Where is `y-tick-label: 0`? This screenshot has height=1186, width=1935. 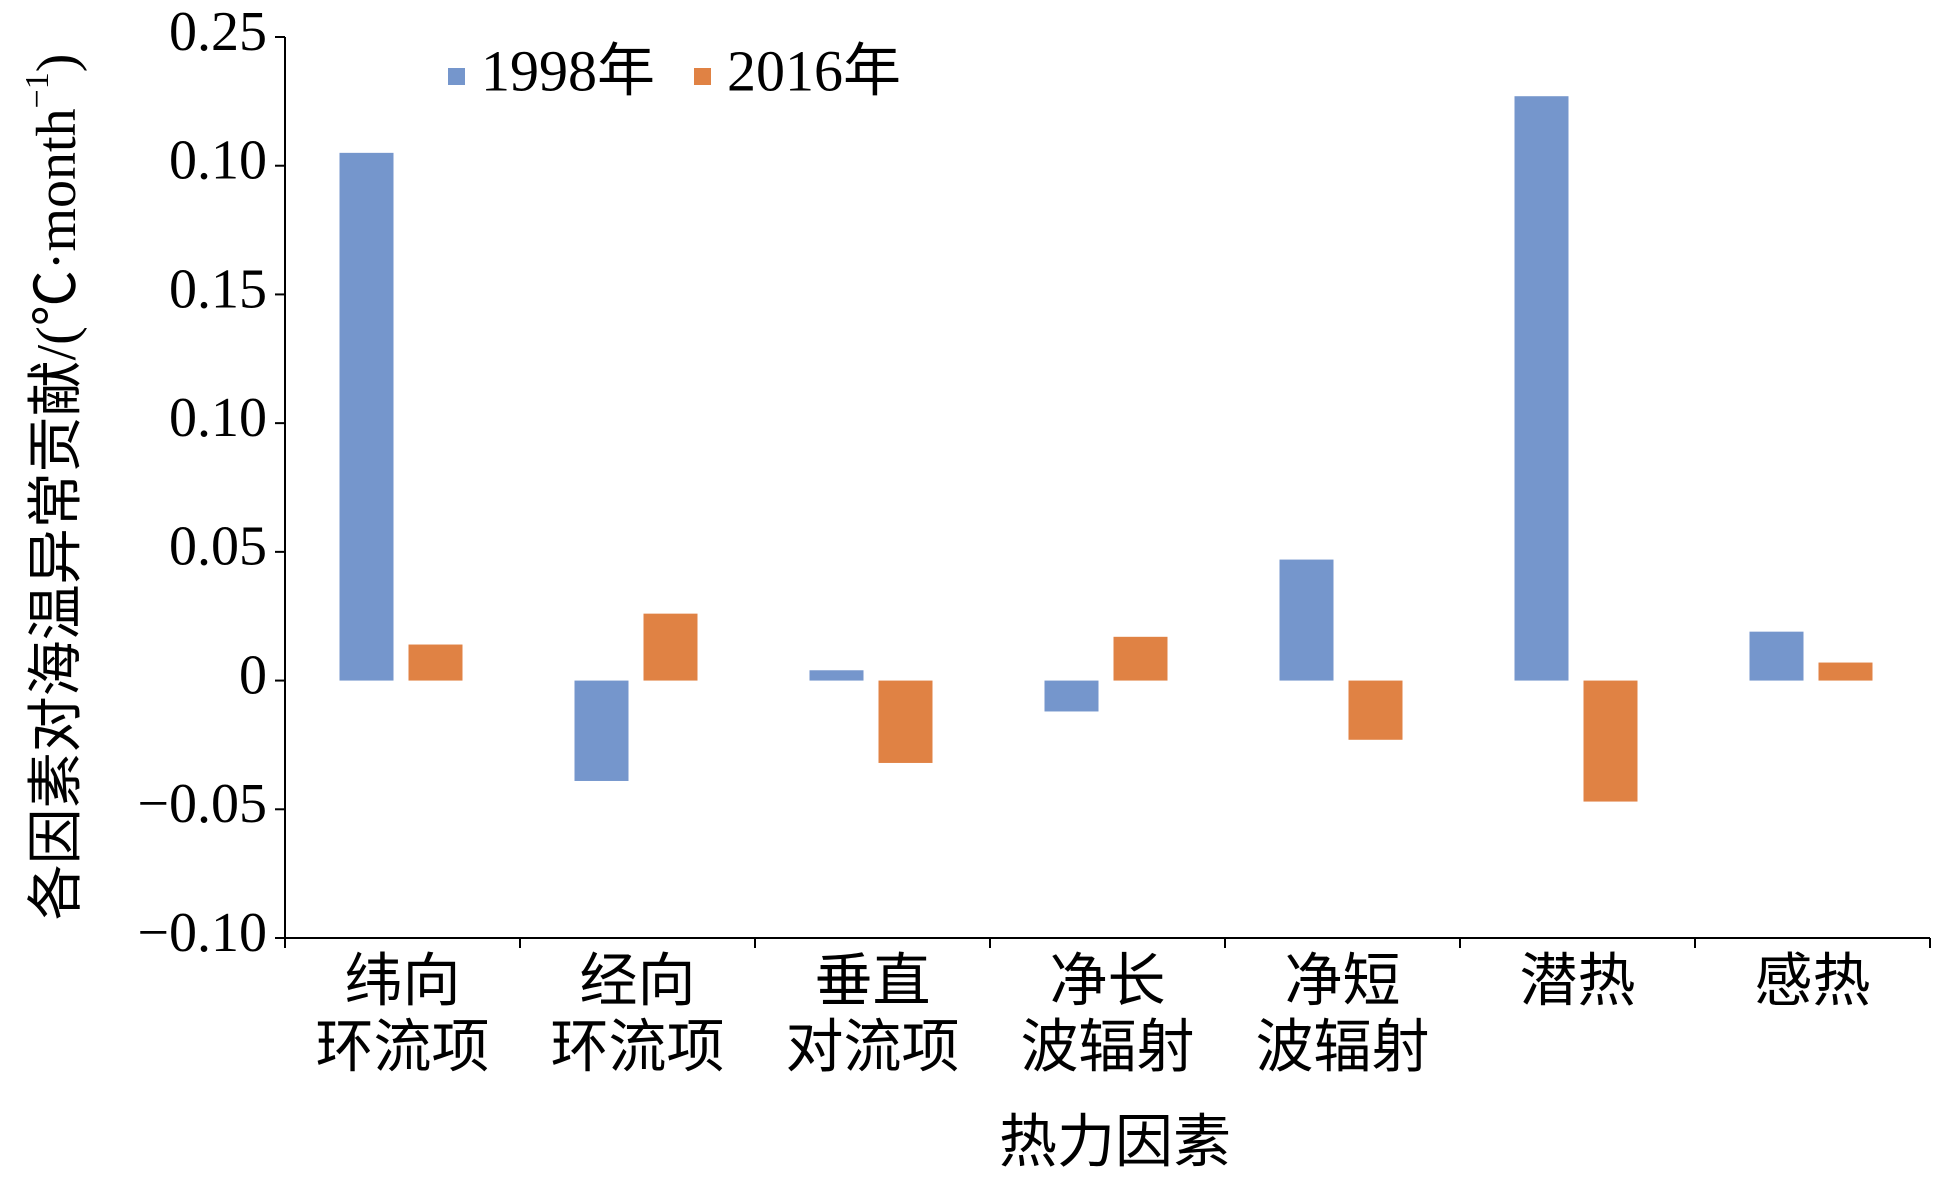
y-tick-label: 0 is located at coordinates (253, 675).